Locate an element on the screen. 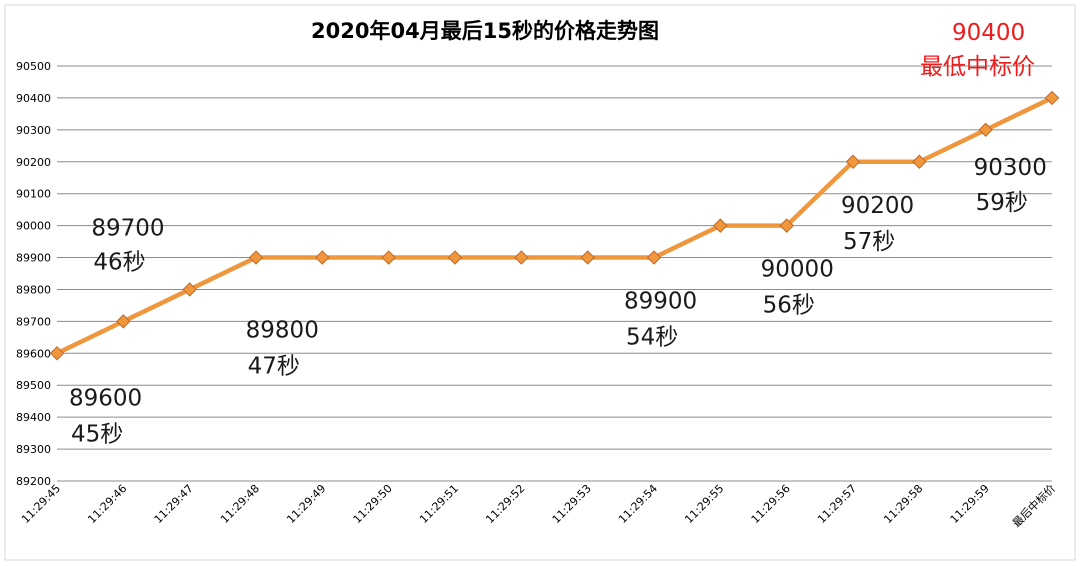 Image resolution: width=1080 pixels, height=566 pixels. y-tick-label: 90400 is located at coordinates (33, 98).